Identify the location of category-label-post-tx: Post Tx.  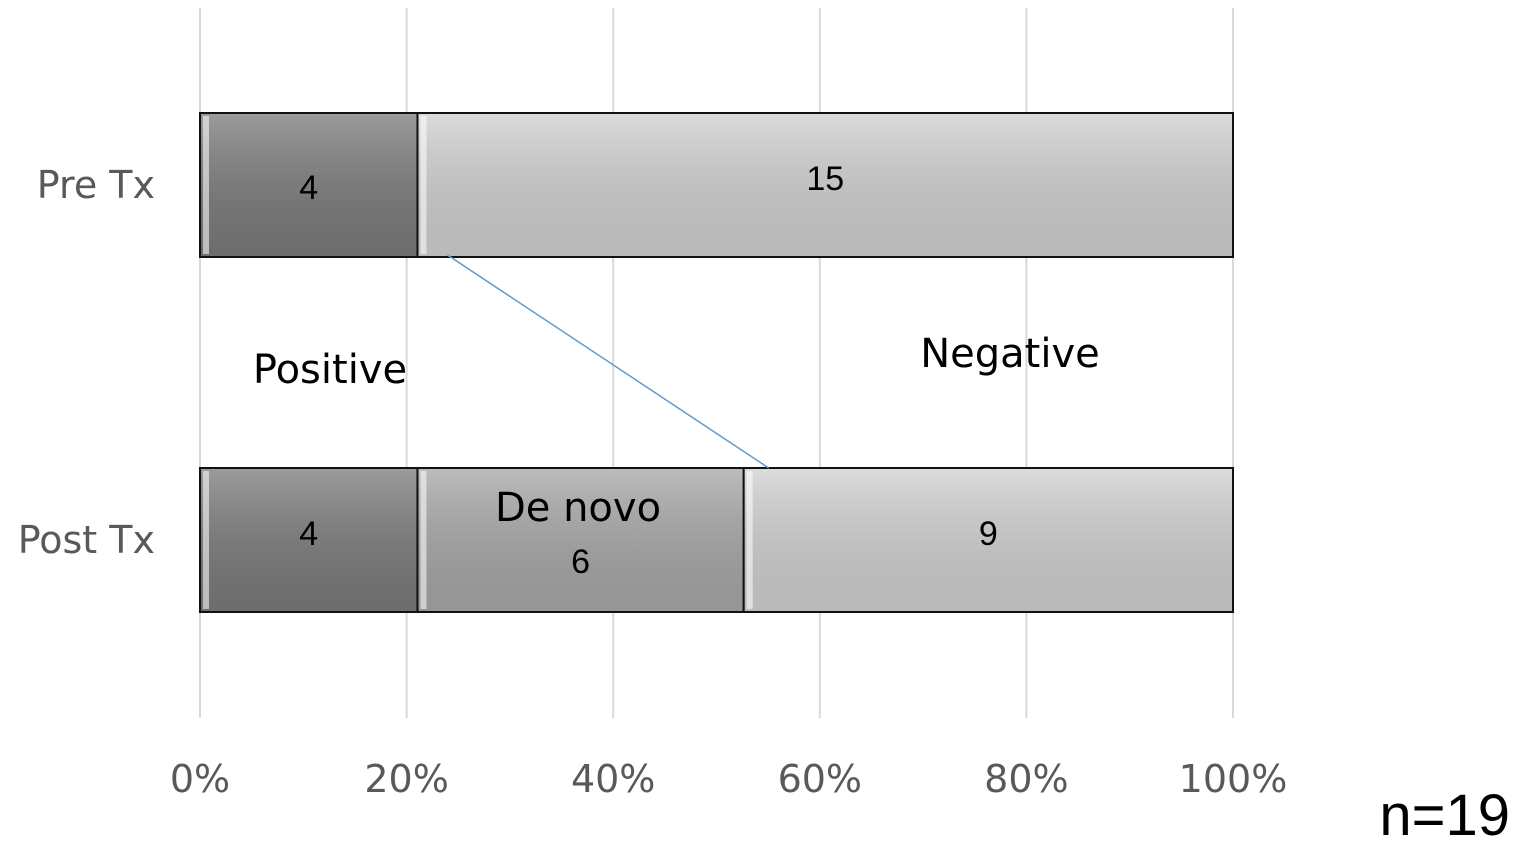
(86, 540).